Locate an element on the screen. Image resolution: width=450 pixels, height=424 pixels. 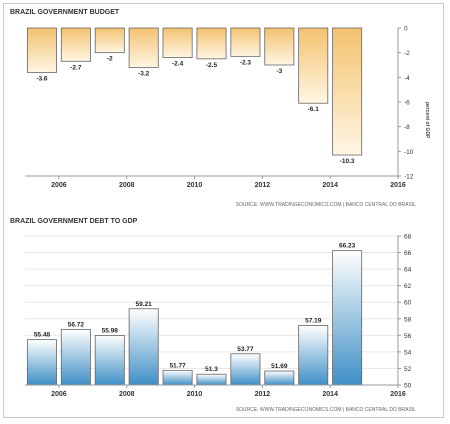
data-label: 66.23 is located at coordinates (347, 246).